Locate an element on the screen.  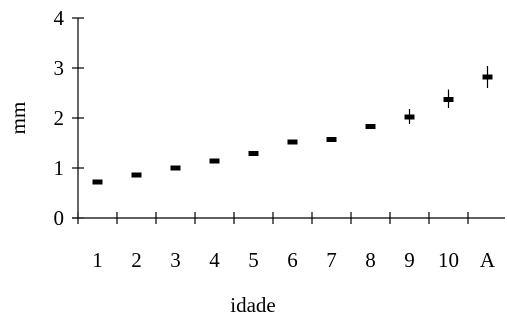
x-tick-label: 6 is located at coordinates (292, 260).